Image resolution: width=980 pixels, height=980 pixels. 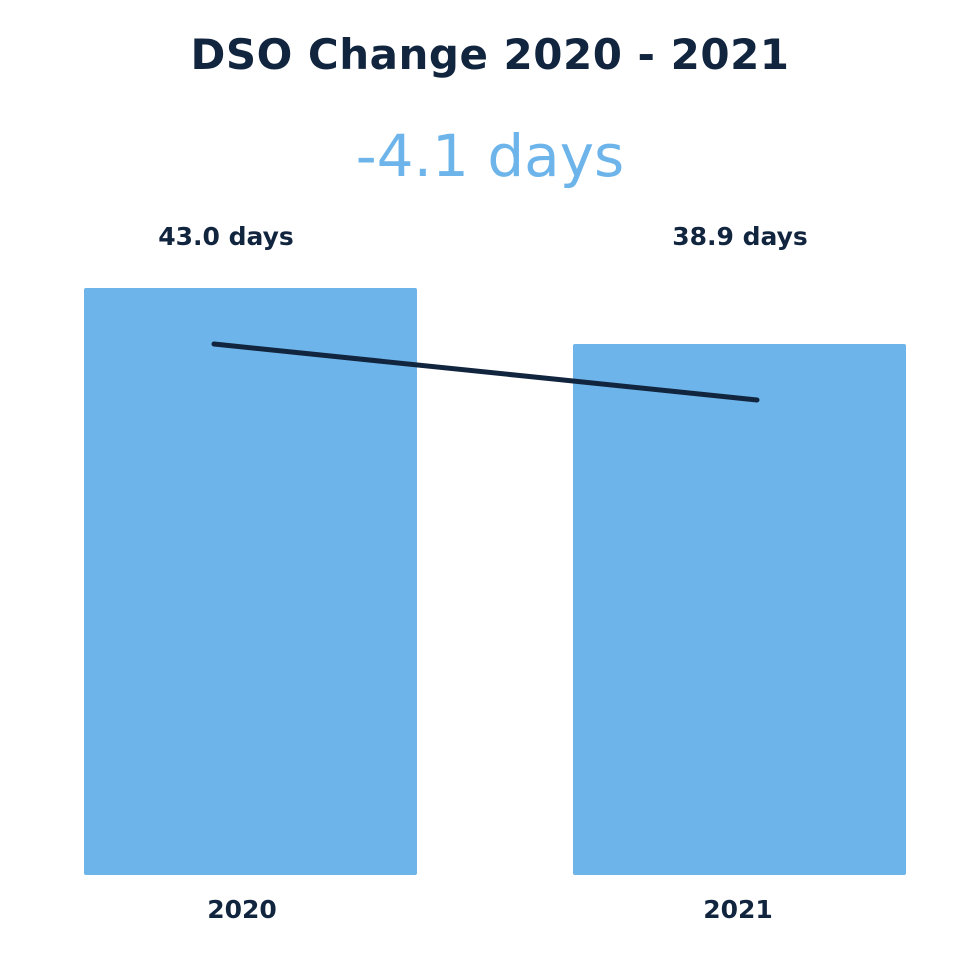 I want to click on data-label-2020: 43.0 days, so click(x=226, y=236).